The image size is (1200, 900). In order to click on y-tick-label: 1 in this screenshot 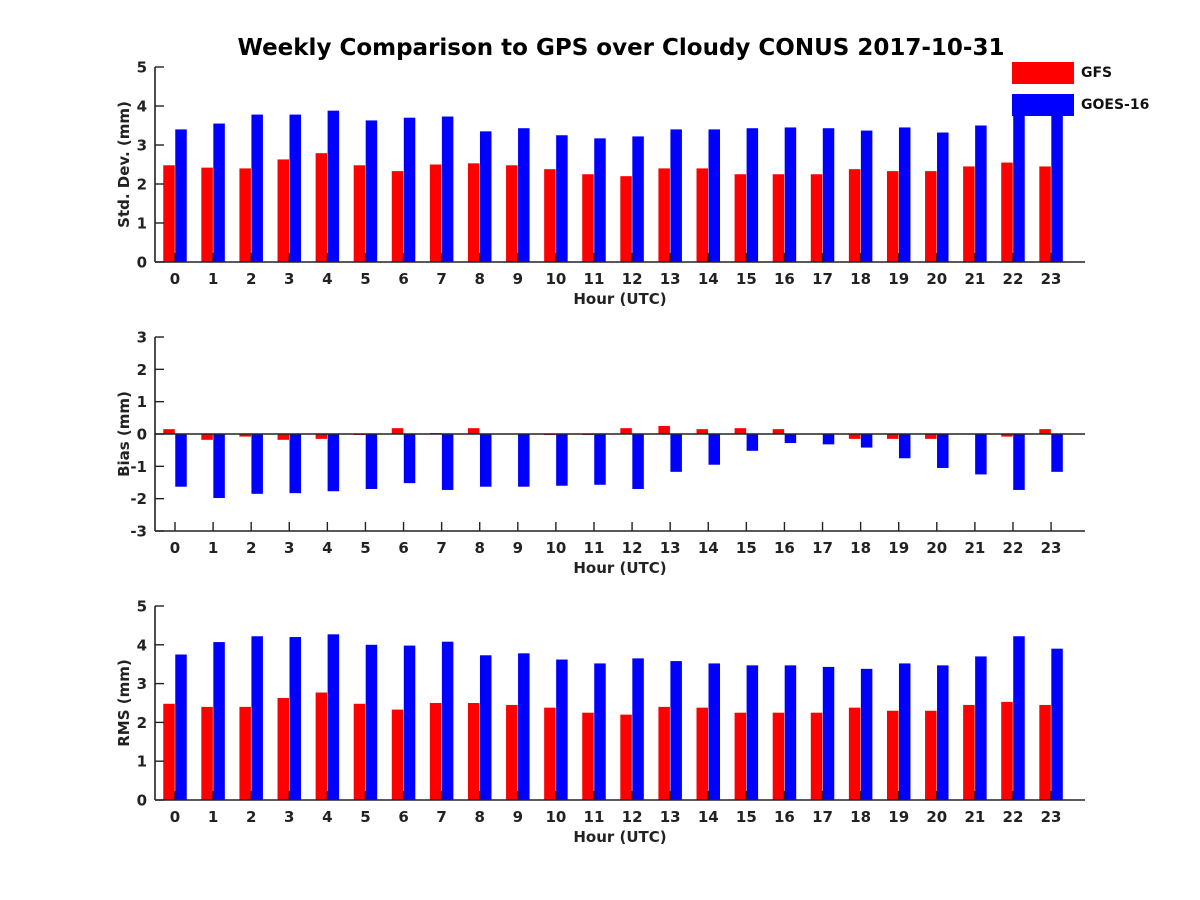, I will do `click(142, 224)`.